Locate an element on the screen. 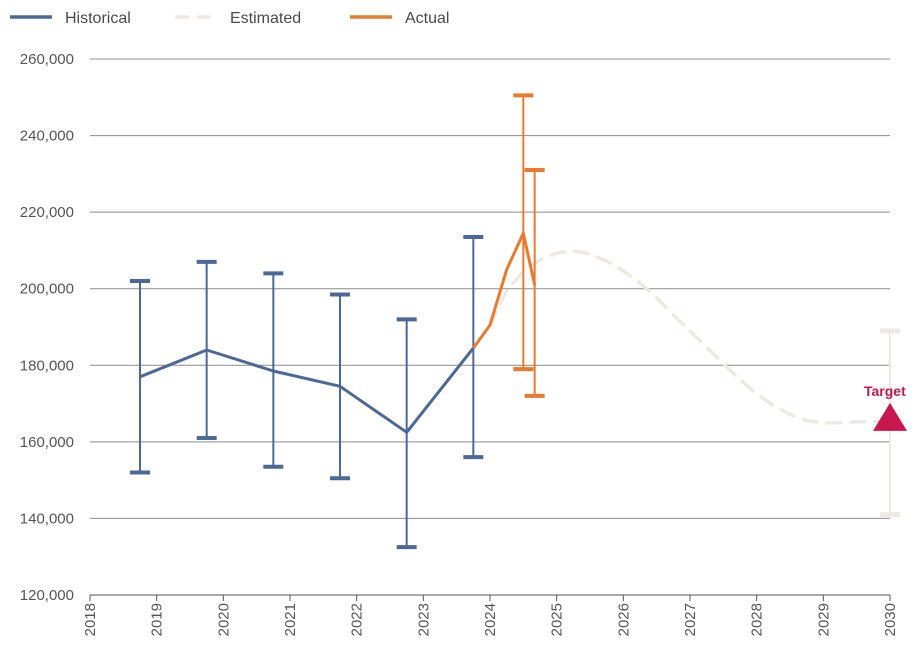  legend: Historical Estimated Actual is located at coordinates (229, 18).